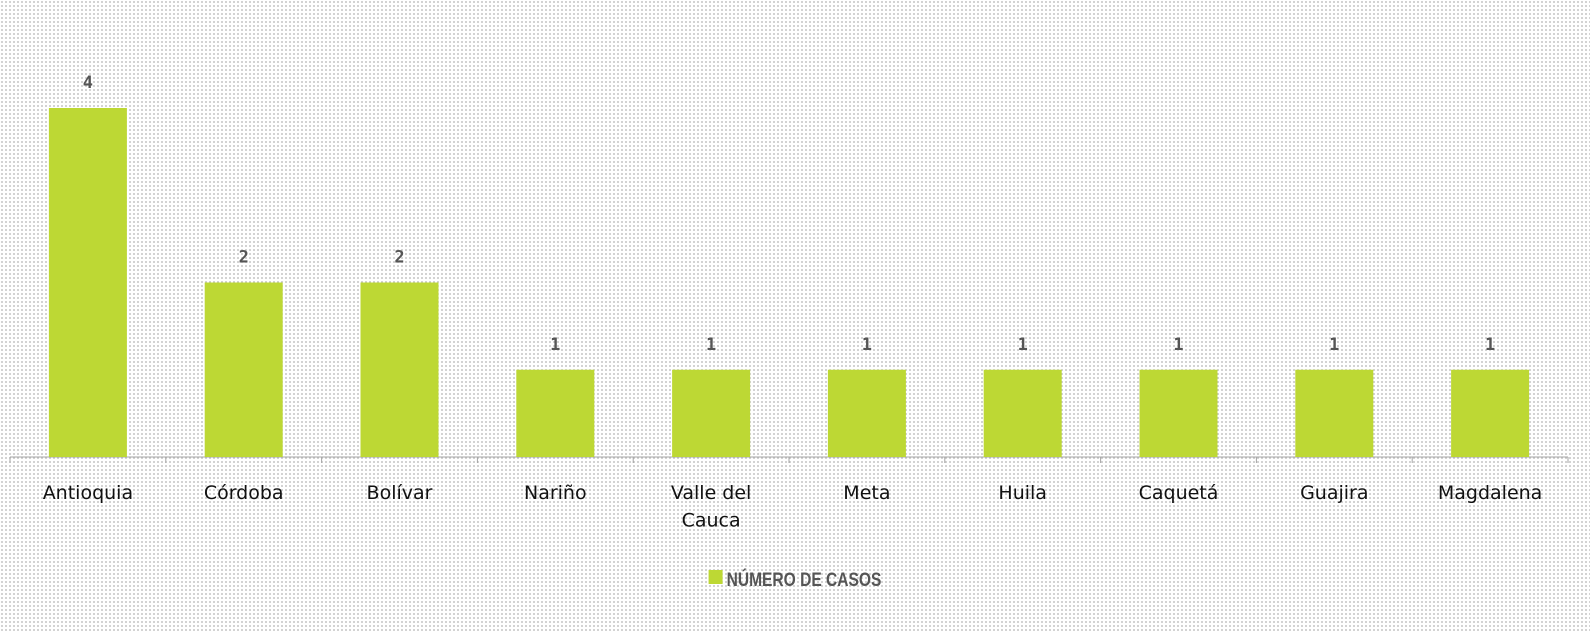 This screenshot has width=1590, height=632. What do you see at coordinates (1179, 493) in the screenshot?
I see `x-tick-label: Caquetá` at bounding box center [1179, 493].